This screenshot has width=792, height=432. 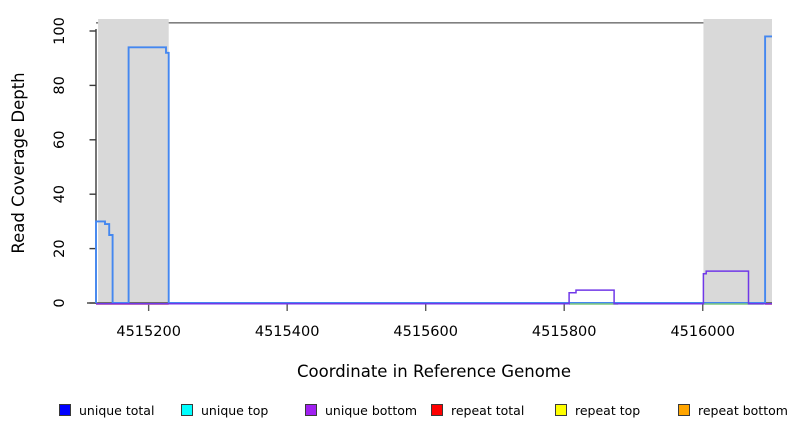 I want to click on x-axis-title: Coordinate in Reference Genome, so click(x=434, y=371).